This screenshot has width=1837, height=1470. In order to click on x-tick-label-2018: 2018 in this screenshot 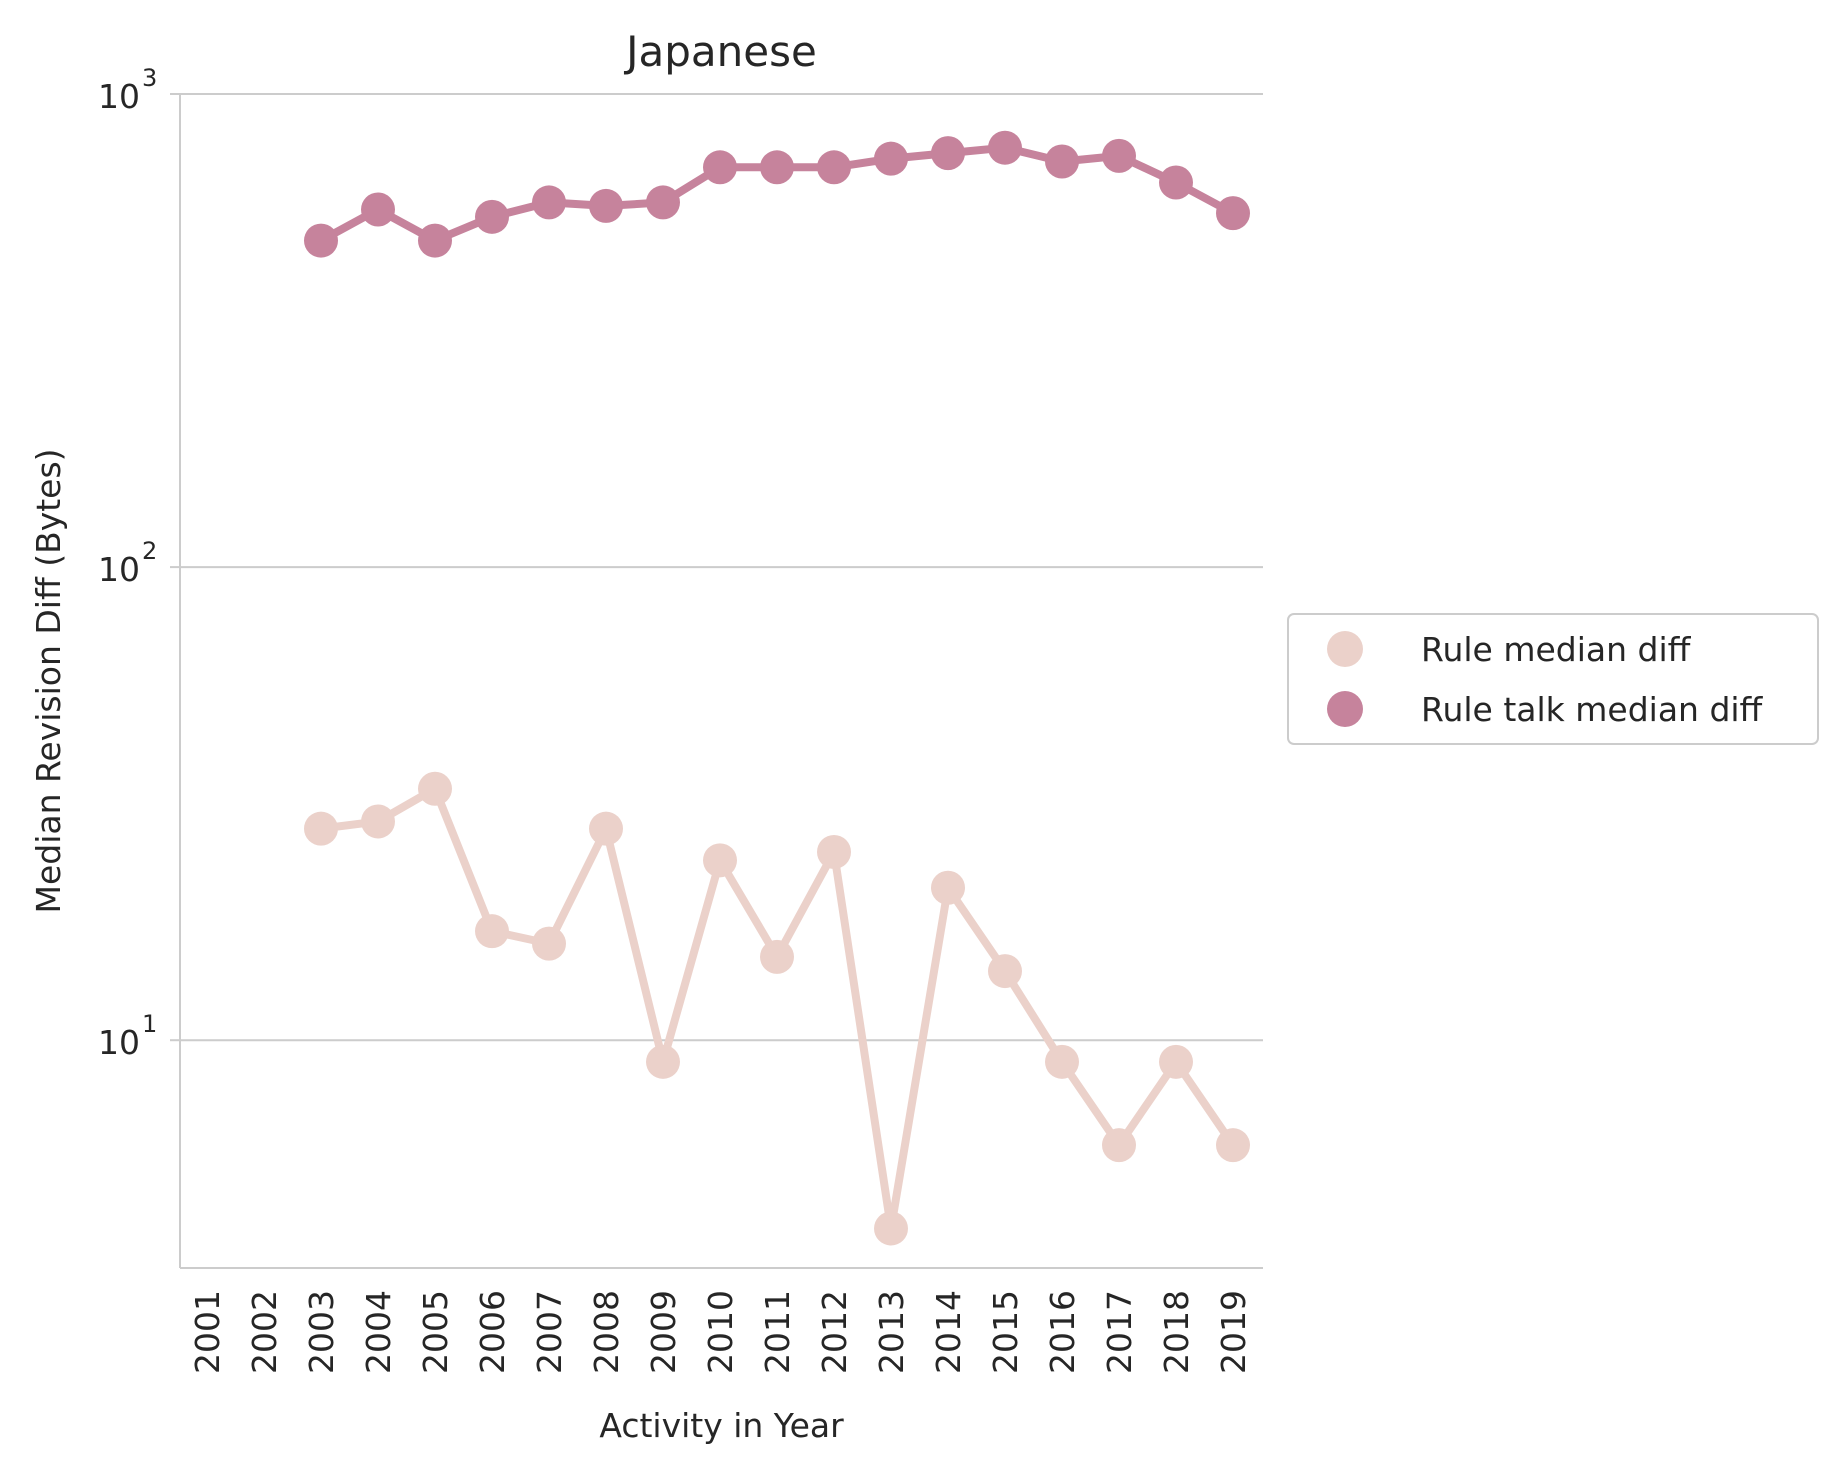, I will do `click(1176, 1332)`.